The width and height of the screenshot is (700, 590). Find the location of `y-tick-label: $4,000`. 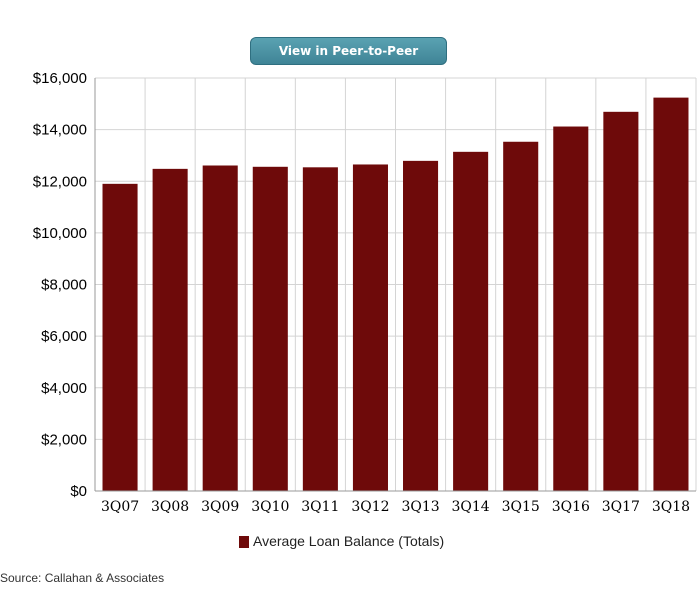

y-tick-label: $4,000 is located at coordinates (64, 388).